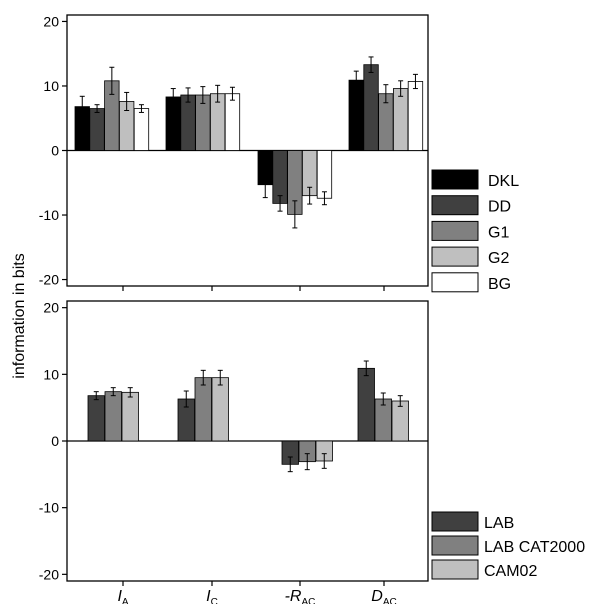 The image size is (607, 604). What do you see at coordinates (455, 569) in the screenshot?
I see `legend-swatch-cam02` at bounding box center [455, 569].